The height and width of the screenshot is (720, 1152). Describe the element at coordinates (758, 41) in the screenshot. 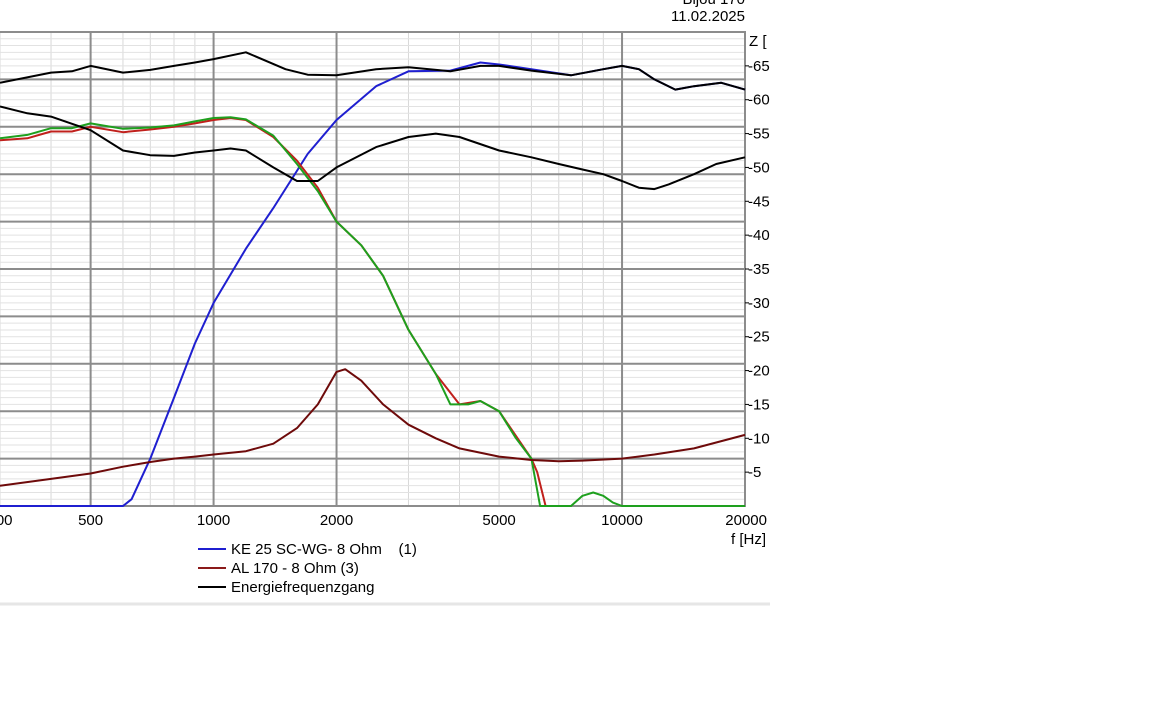

I see `y-axis-label: Z [` at that location.